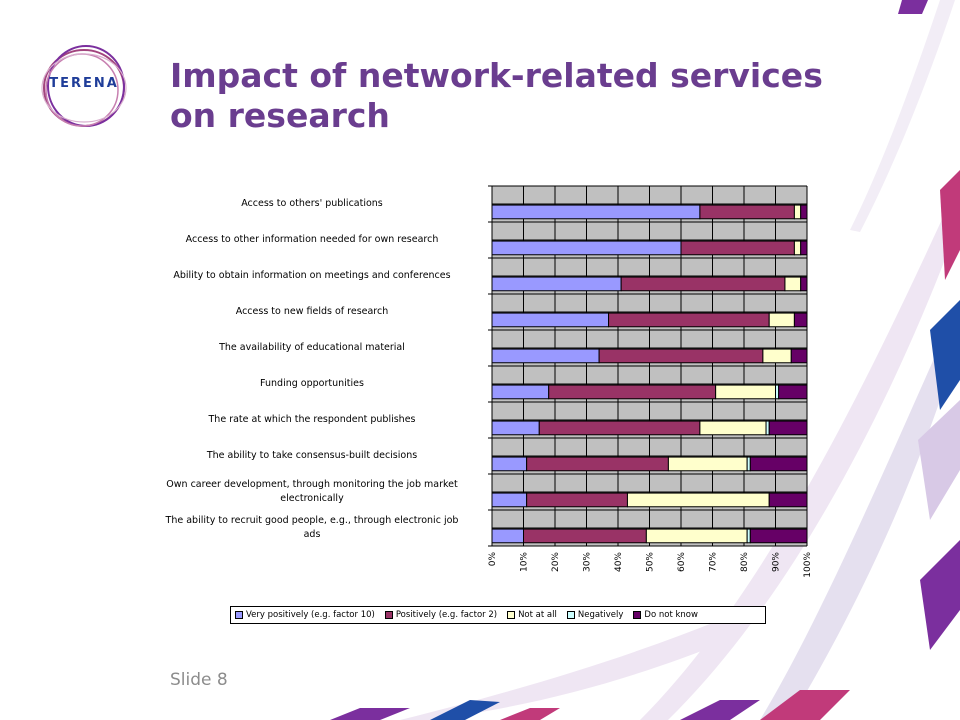 The image size is (960, 720). What do you see at coordinates (312, 347) in the screenshot?
I see `category-label: The availability of educational material` at bounding box center [312, 347].